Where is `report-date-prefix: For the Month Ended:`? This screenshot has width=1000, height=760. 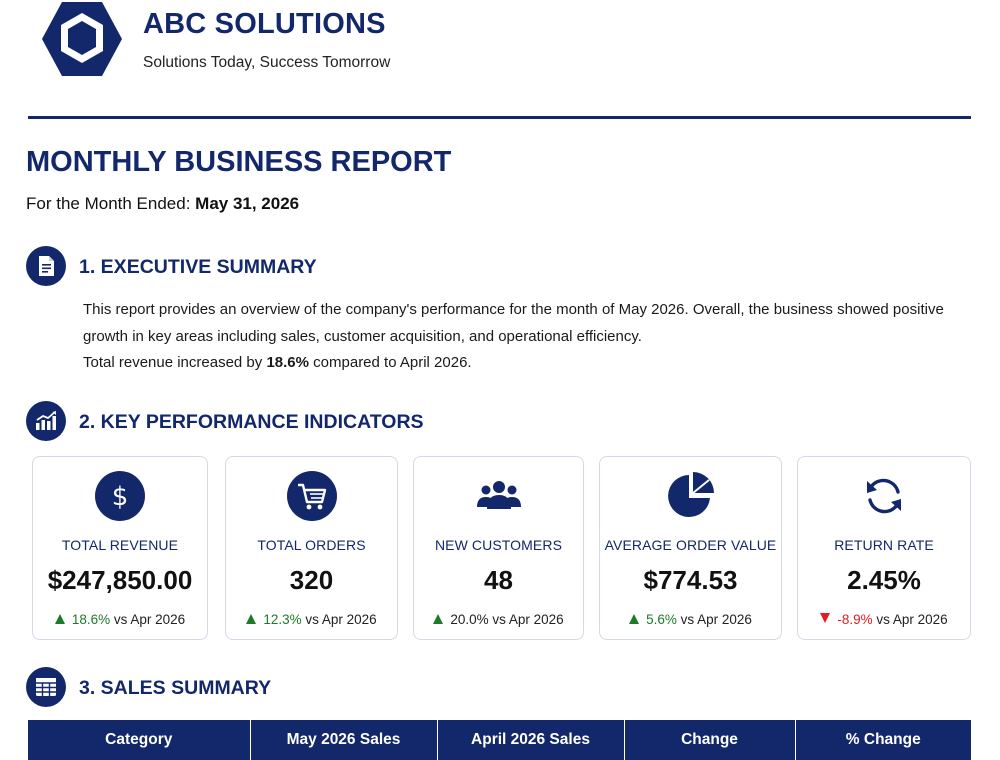 report-date-prefix: For the Month Ended: is located at coordinates (111, 203).